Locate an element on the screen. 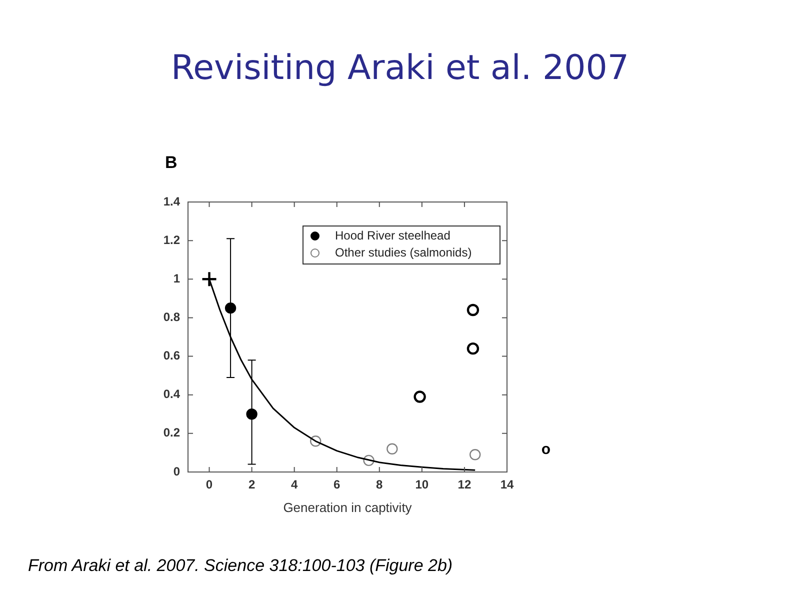 The image size is (800, 600). text: B is located at coordinates (171, 162).